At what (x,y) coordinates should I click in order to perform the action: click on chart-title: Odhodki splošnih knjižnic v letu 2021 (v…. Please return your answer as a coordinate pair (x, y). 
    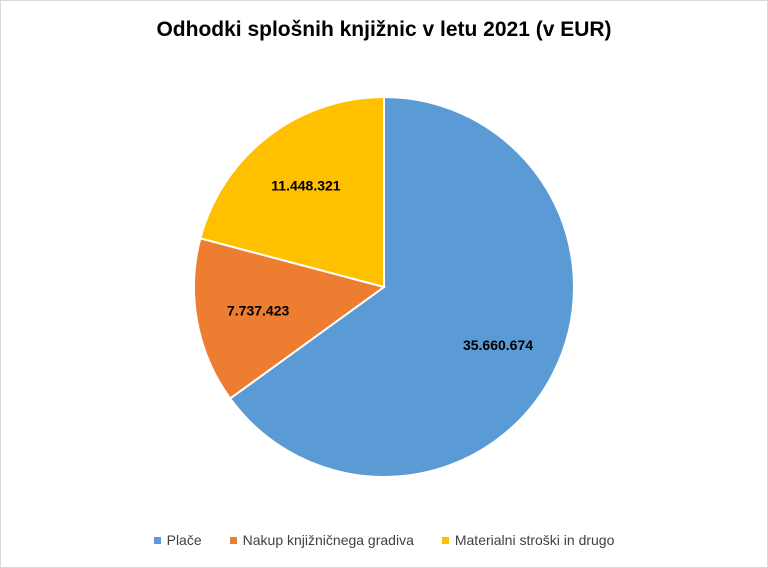
    Looking at the image, I should click on (384, 29).